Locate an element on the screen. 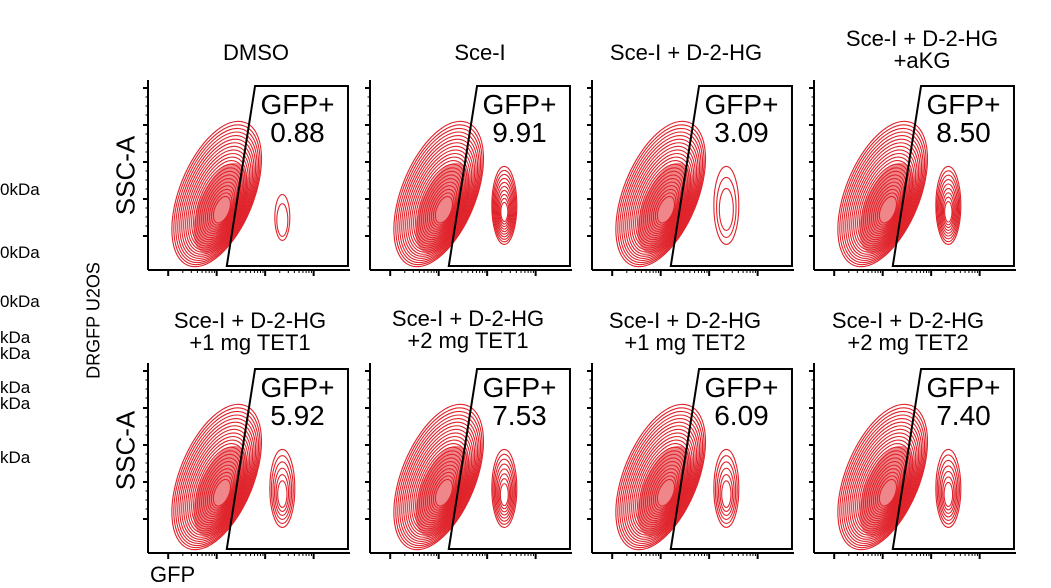  gfp-percent-label: 8.50 is located at coordinates (963, 132).